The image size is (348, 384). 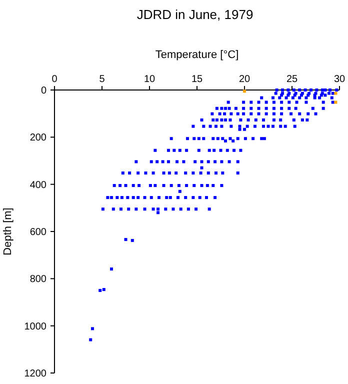 What do you see at coordinates (43, 91) in the screenshot?
I see `y-tick-label: 0` at bounding box center [43, 91].